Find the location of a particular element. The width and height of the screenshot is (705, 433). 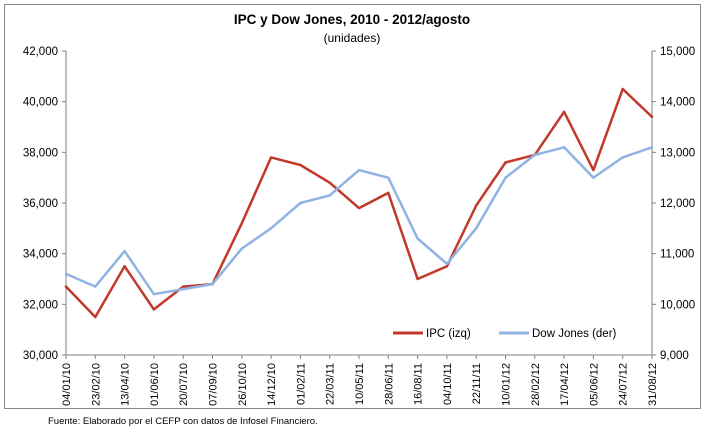

x-tick-label: 01/06/10 is located at coordinates (155, 384).